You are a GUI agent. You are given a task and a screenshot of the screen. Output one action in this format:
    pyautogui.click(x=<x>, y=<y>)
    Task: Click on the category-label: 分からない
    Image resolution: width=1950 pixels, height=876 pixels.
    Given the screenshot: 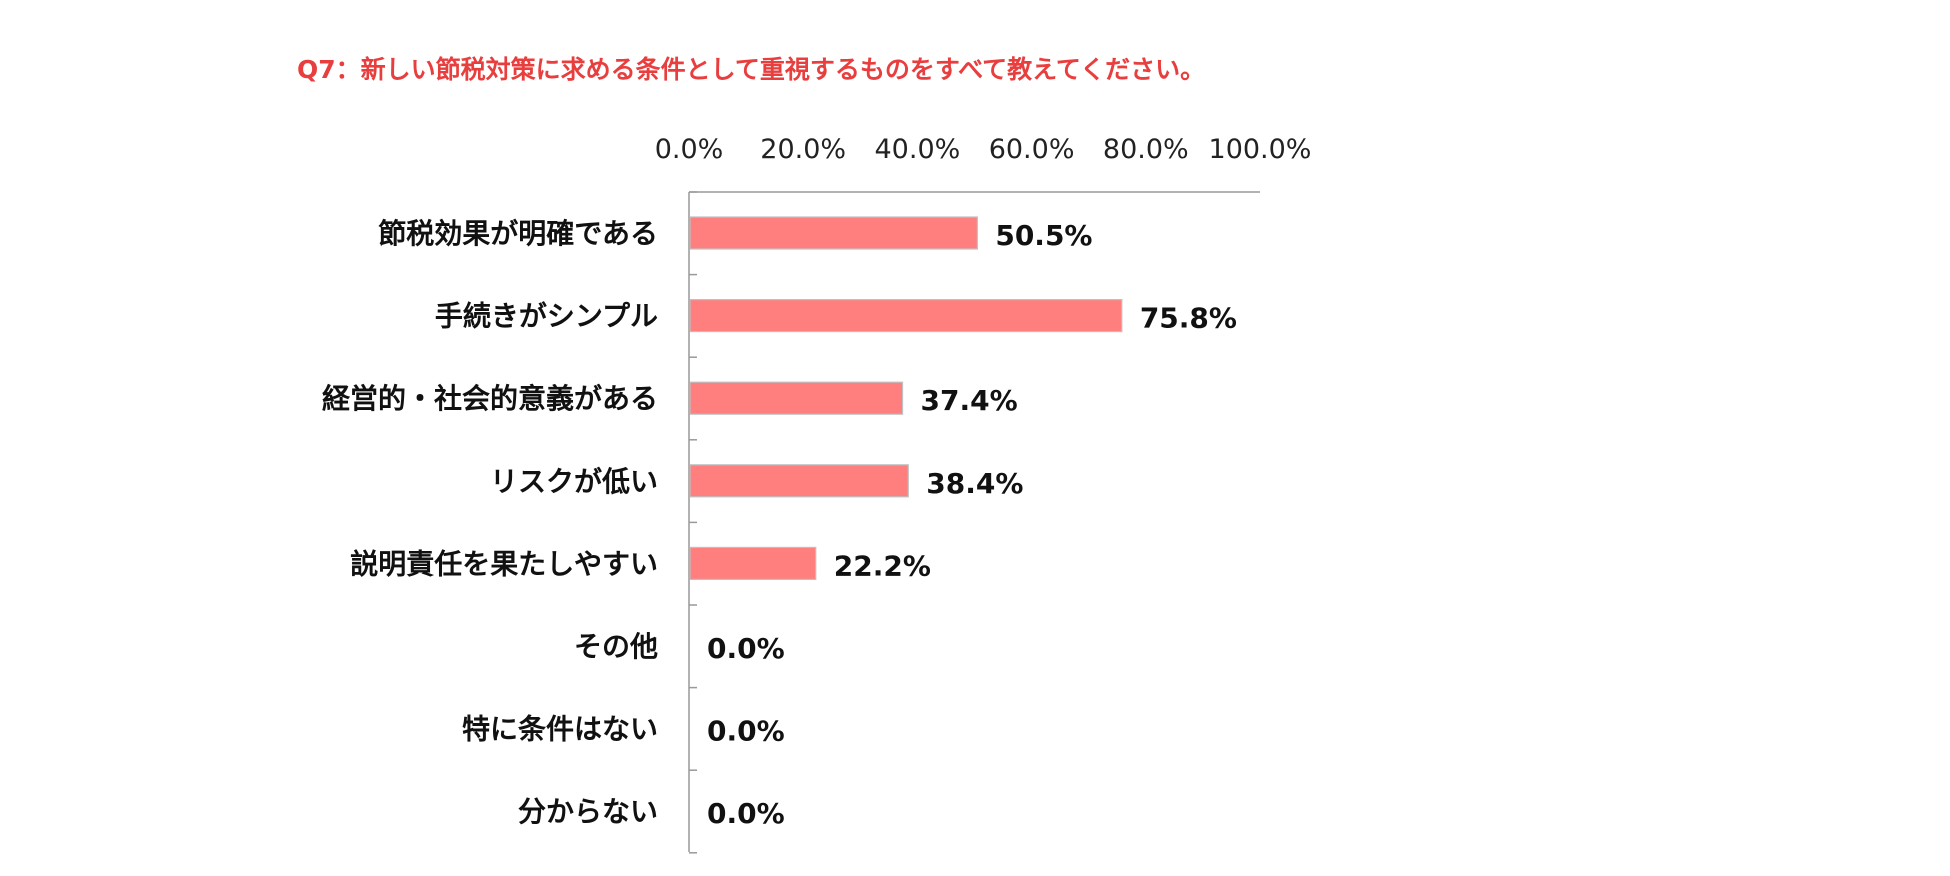 What is the action you would take?
    pyautogui.click(x=588, y=811)
    